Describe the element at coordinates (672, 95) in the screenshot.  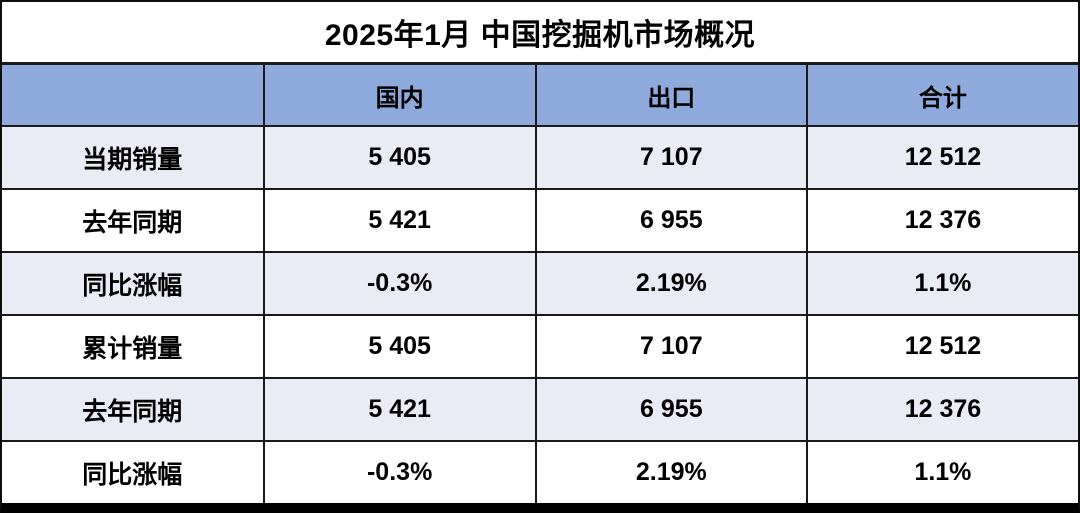
I see `header-cell-export: 出口` at that location.